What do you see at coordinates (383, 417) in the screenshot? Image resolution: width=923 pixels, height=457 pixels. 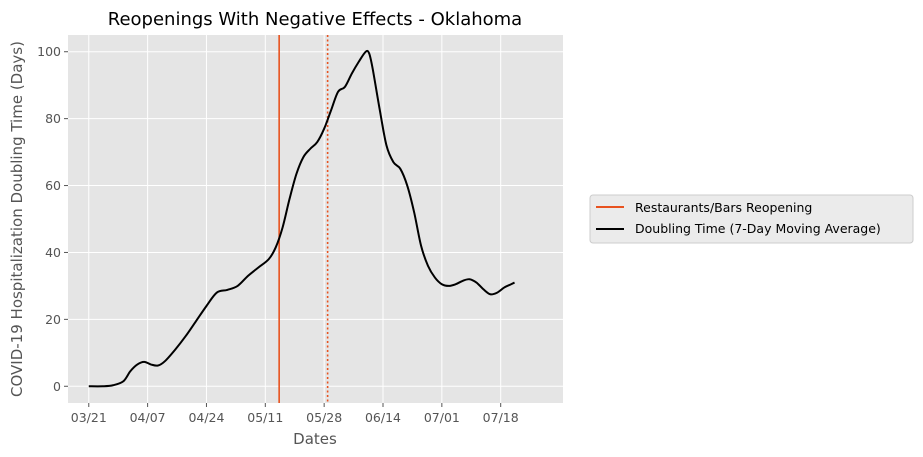 I see `x-tick-label: 06/14` at bounding box center [383, 417].